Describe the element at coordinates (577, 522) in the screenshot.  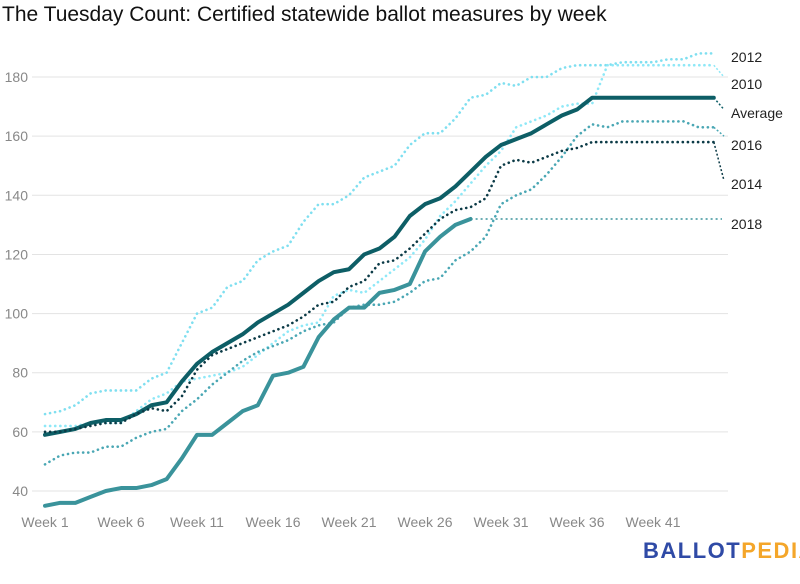
I see `x-tick-label: Week 36` at that location.